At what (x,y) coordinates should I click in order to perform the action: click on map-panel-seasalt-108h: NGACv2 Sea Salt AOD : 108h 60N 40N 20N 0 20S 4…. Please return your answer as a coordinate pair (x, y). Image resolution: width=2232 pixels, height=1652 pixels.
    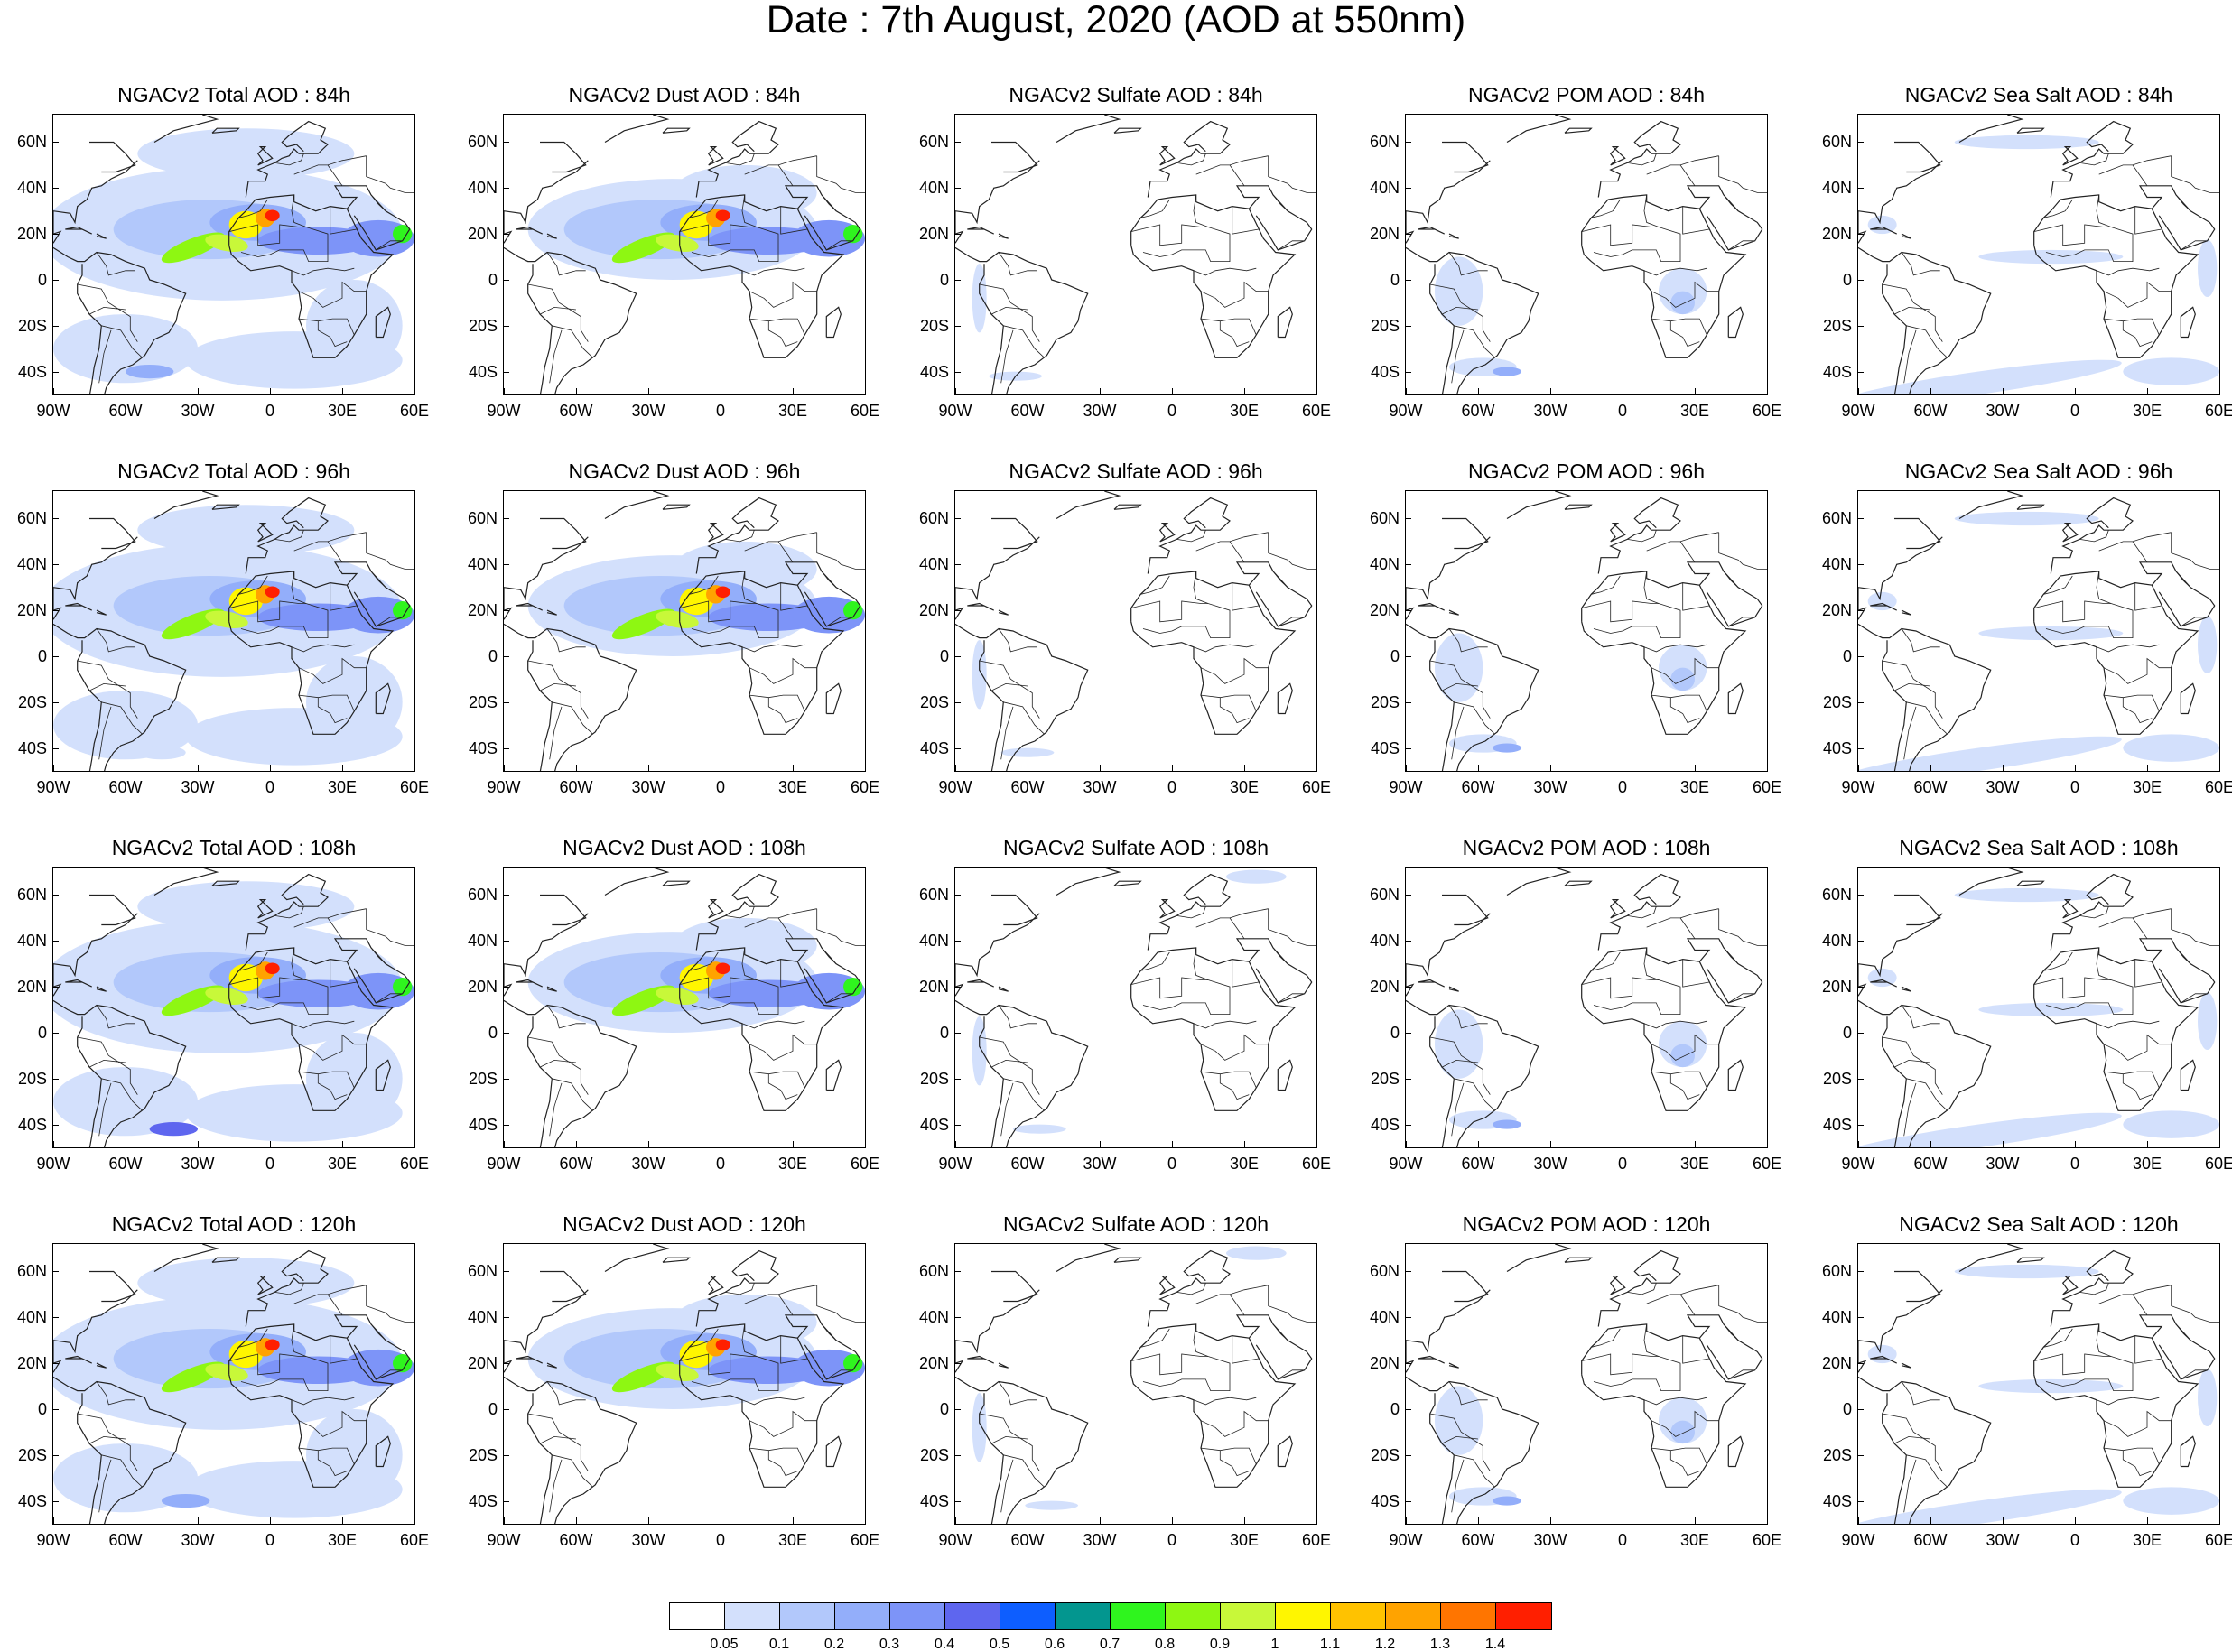
    Looking at the image, I should click on (2027, 1004).